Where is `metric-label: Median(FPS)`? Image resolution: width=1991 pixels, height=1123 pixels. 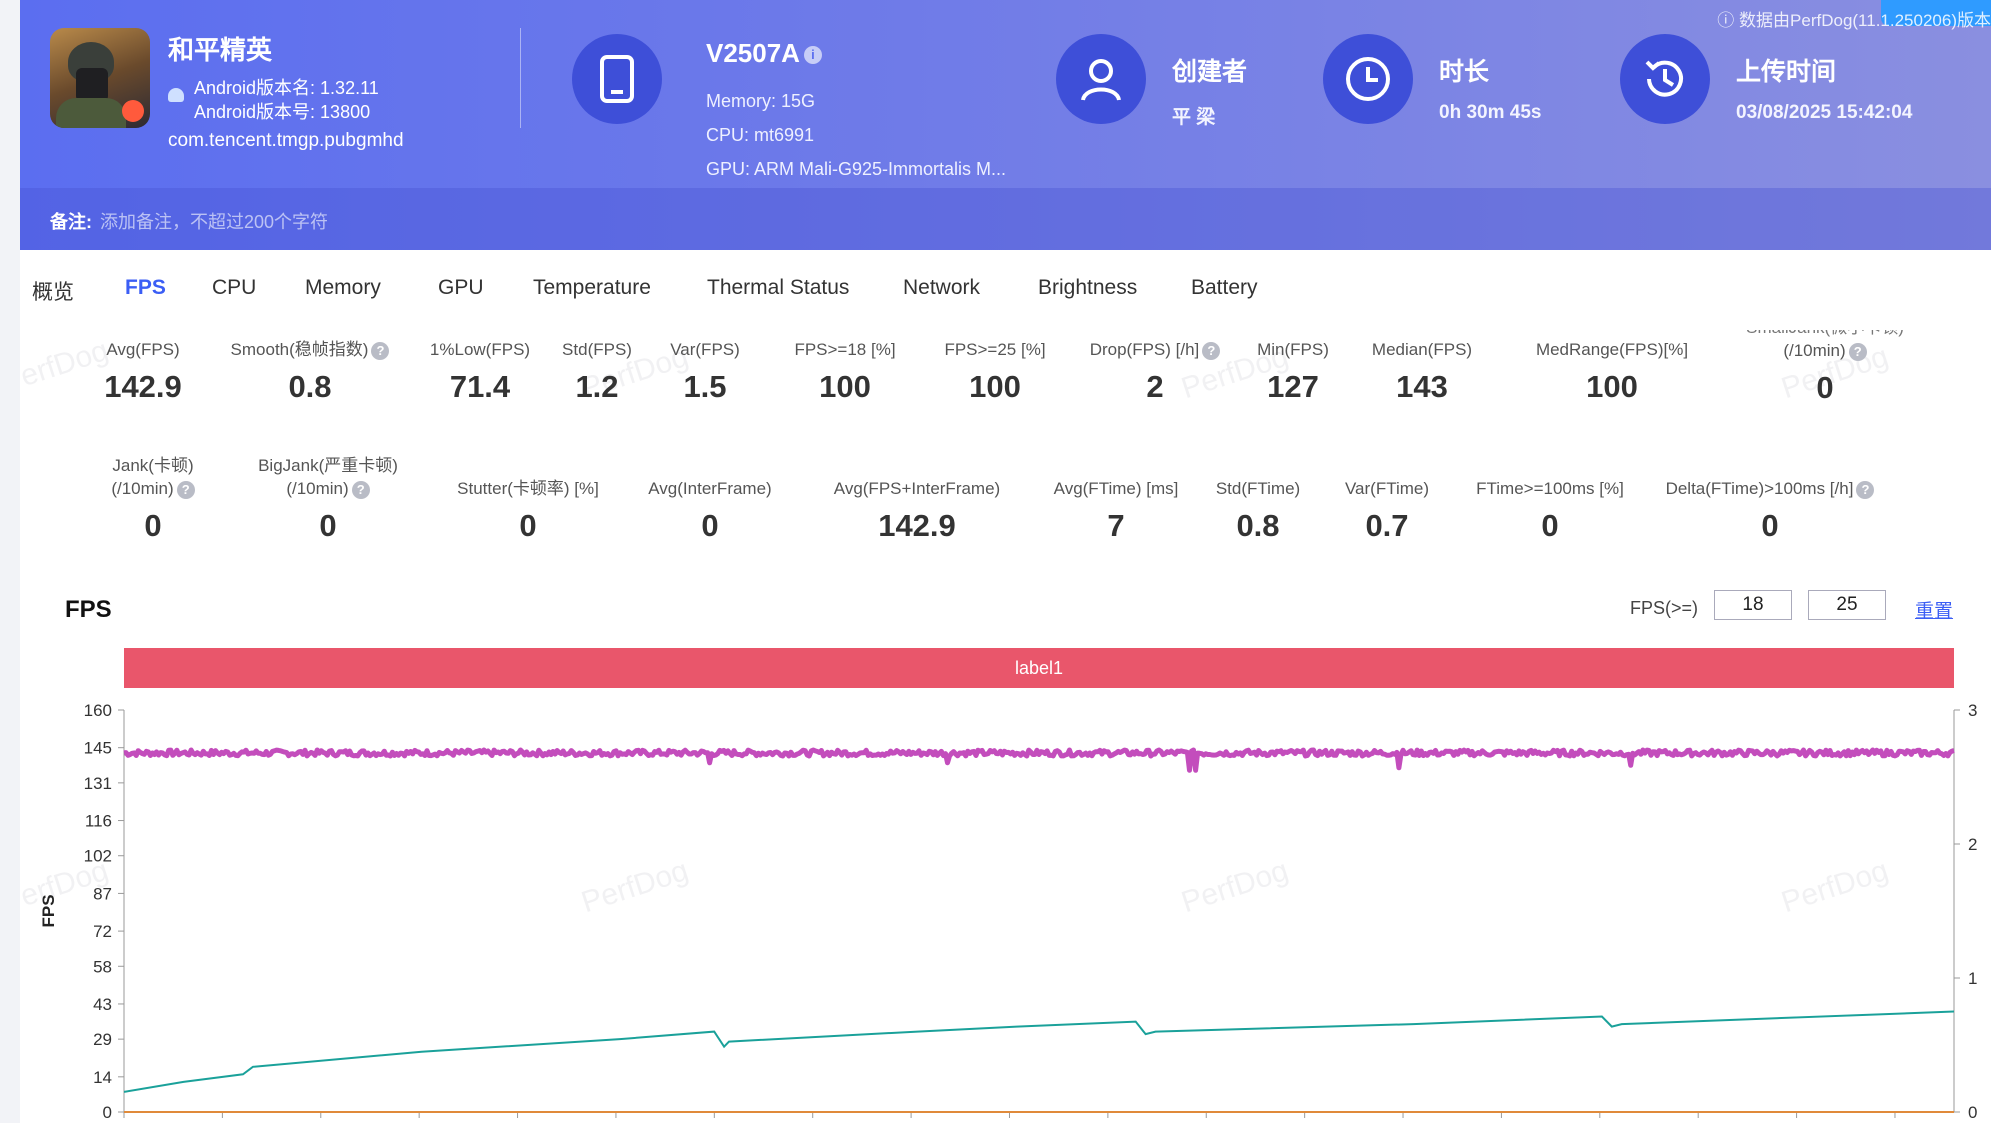 metric-label: Median(FPS) is located at coordinates (1422, 349).